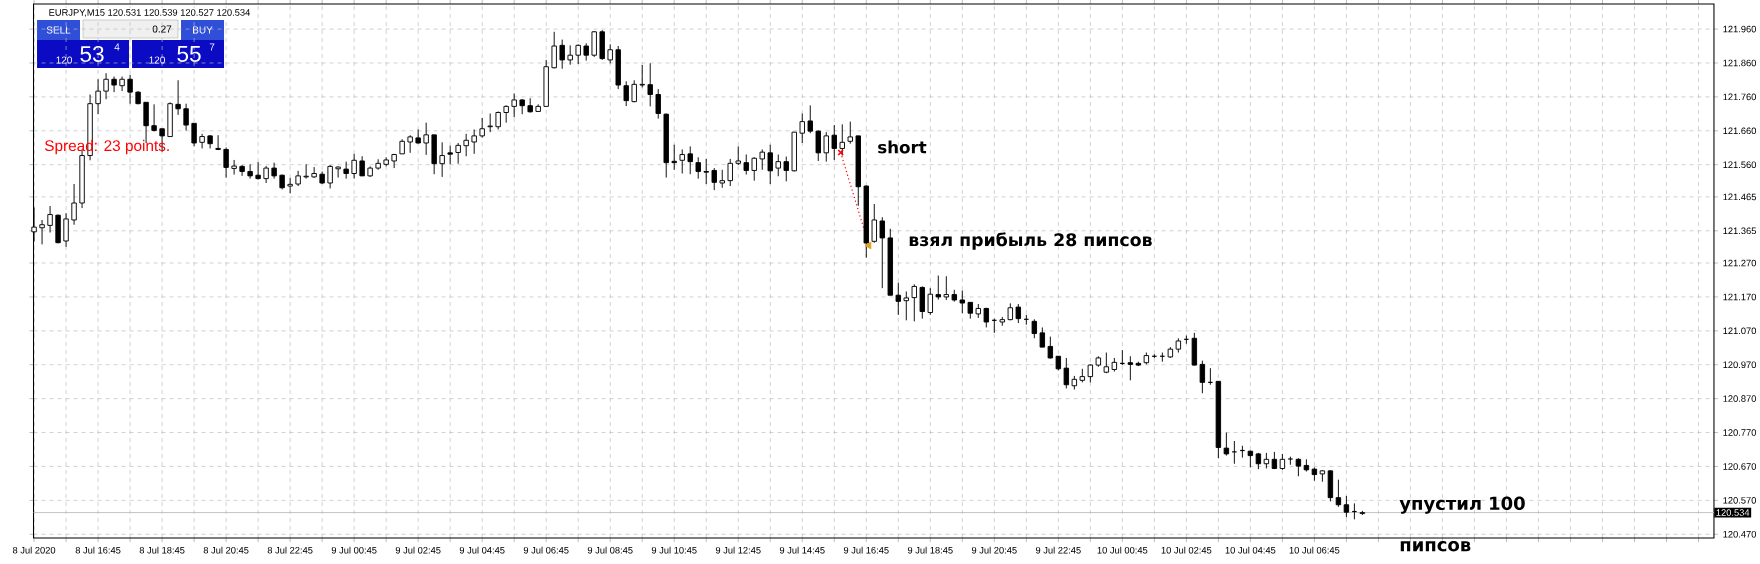  What do you see at coordinates (994, 550) in the screenshot?
I see `x-tick-label: 9 Jul 20:45` at bounding box center [994, 550].